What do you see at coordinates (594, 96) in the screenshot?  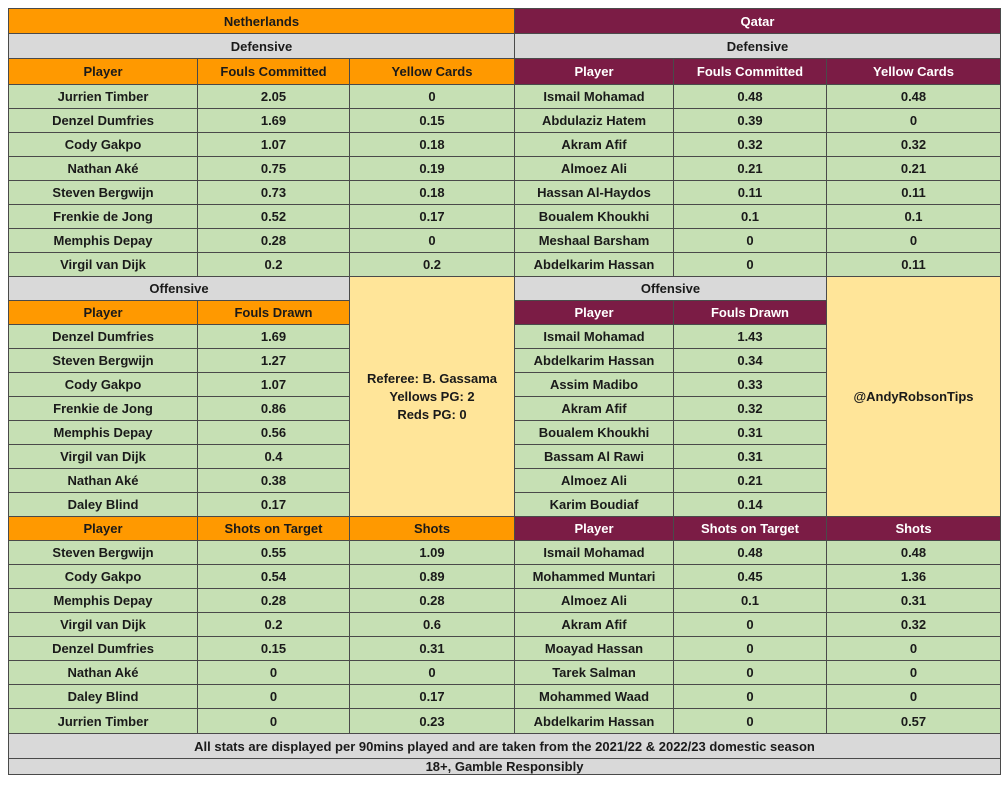 I see `qatar-defensive-player: Ismail Mohamad` at bounding box center [594, 96].